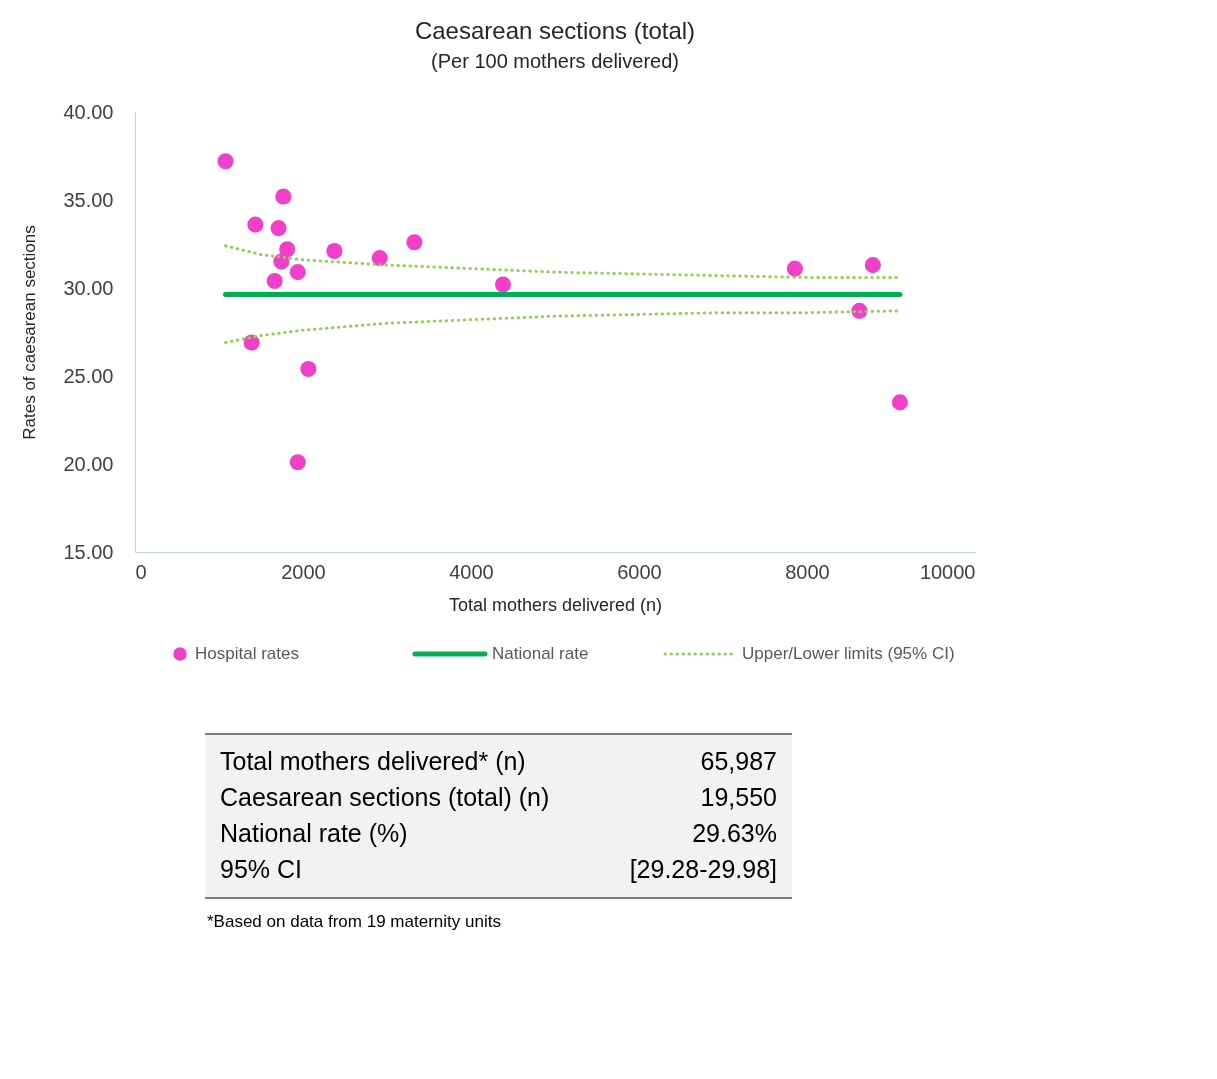  I want to click on y-axis-title: Rates of caesarean sections, so click(30, 332).